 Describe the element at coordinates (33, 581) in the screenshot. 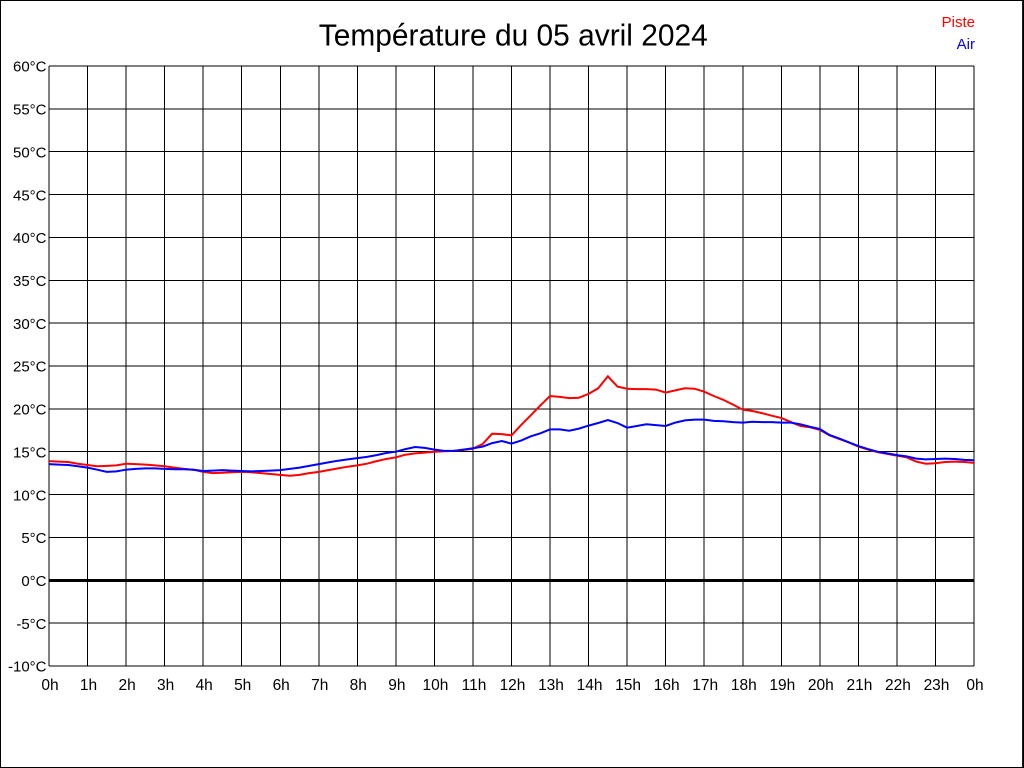

I see `svg-text: 0°C` at that location.